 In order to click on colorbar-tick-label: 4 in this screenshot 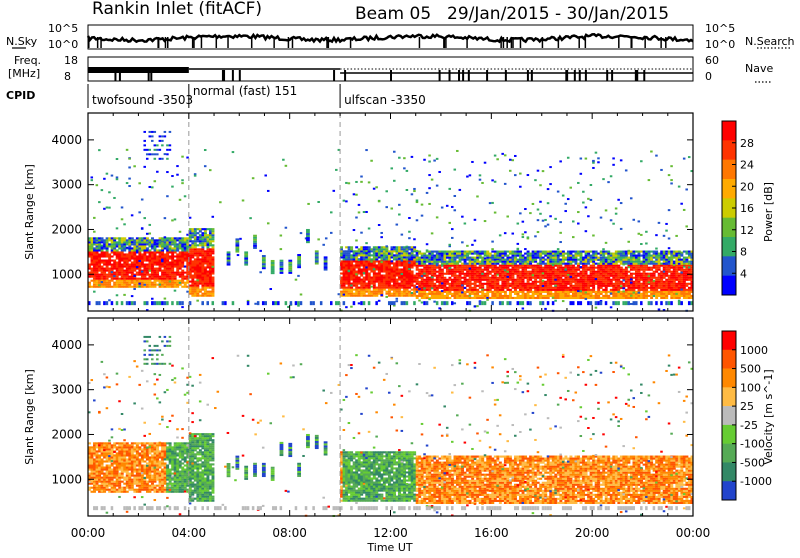, I will do `click(743, 273)`.